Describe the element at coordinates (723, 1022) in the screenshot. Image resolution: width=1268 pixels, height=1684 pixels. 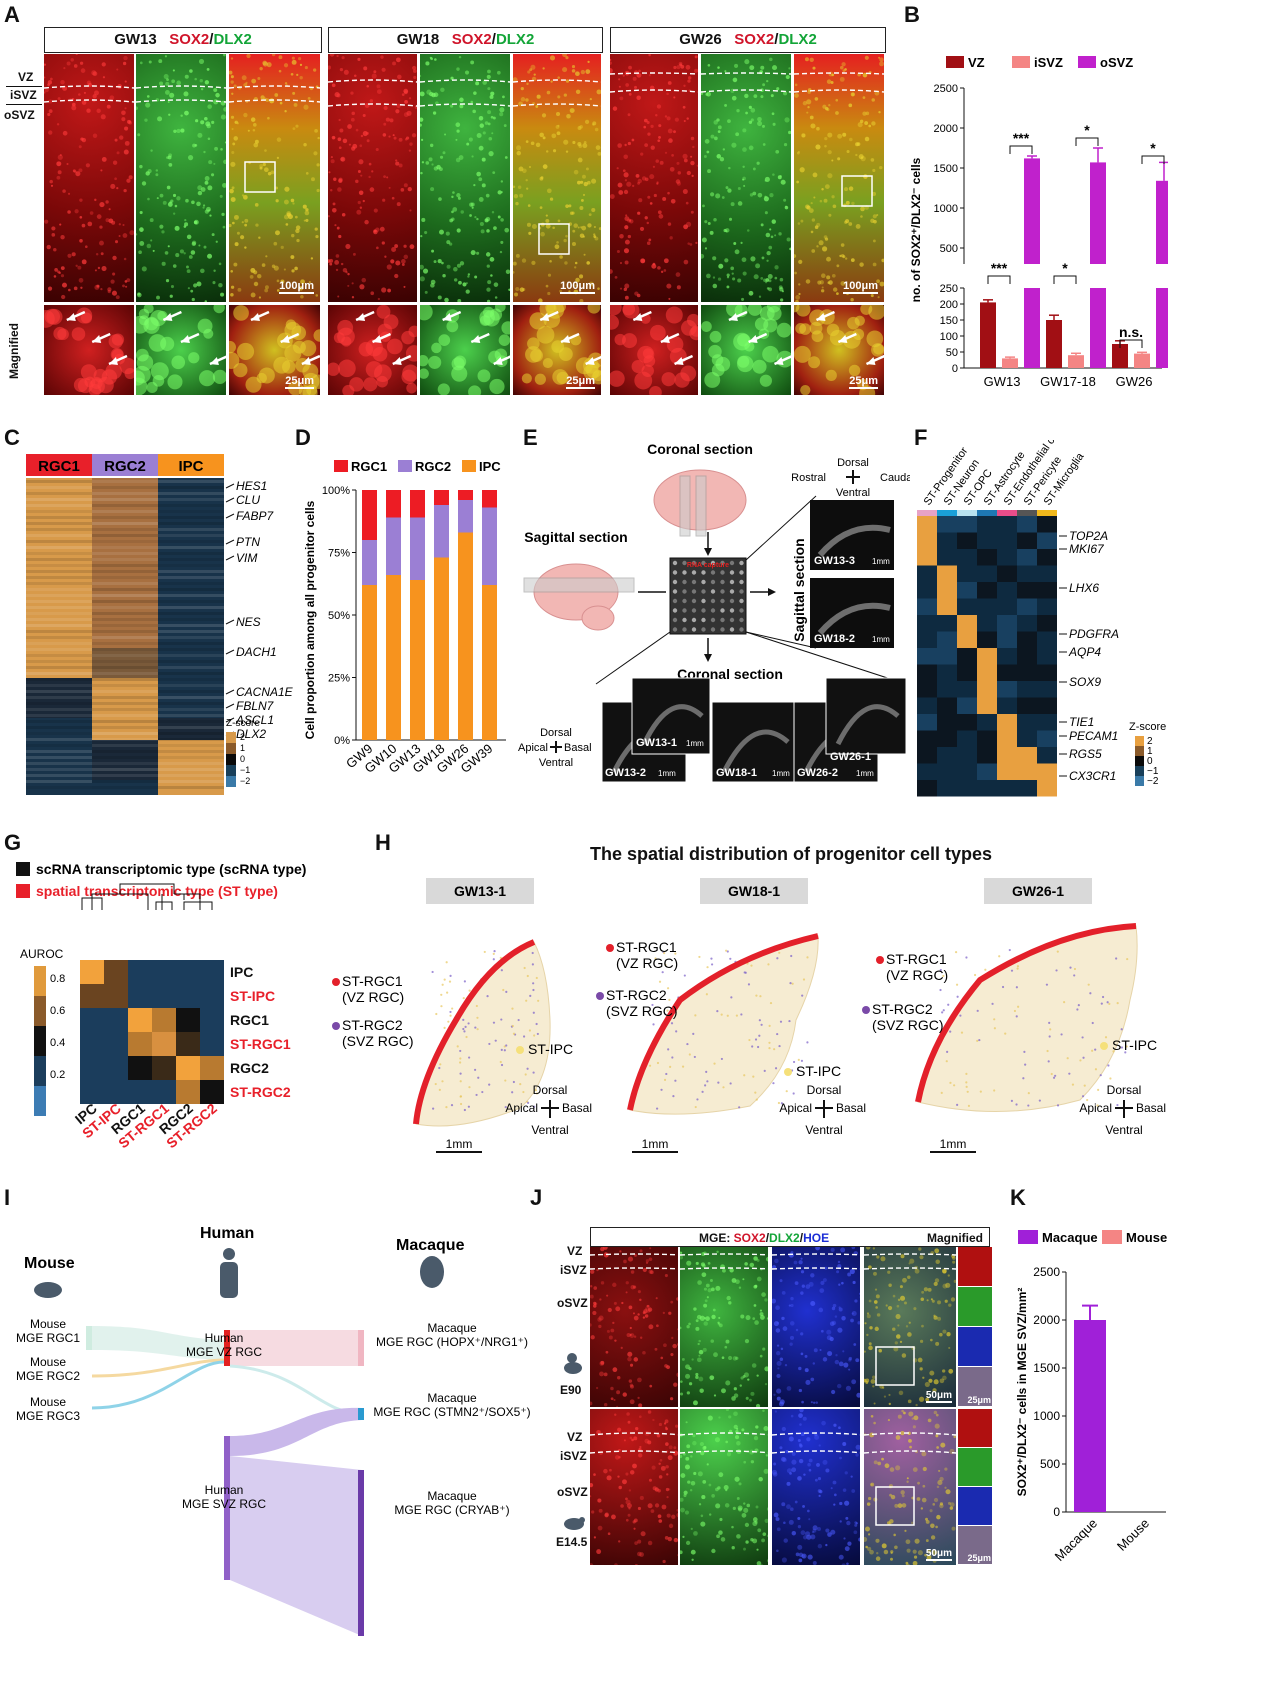
I see `vz-rgc1-layer` at that location.